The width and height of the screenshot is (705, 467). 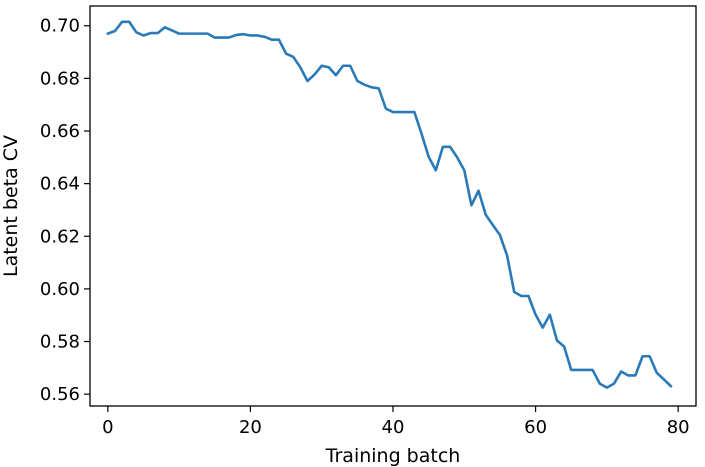 What do you see at coordinates (60, 394) in the screenshot?
I see `y-tick-label: 0.56` at bounding box center [60, 394].